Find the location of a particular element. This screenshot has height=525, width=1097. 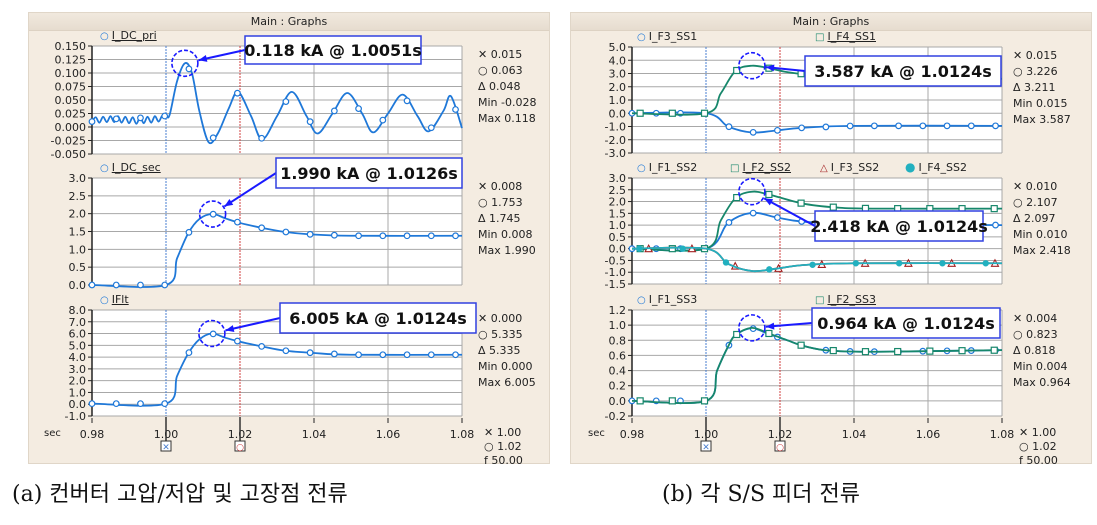

legend-item: □ I_F2_SS3 is located at coordinates (845, 300).